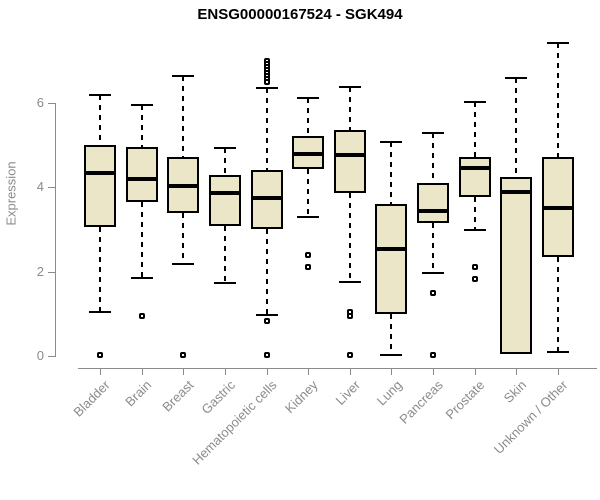 The height and width of the screenshot is (500, 600). Describe the element at coordinates (421, 402) in the screenshot. I see `x-axis-label: Pancreas` at that location.